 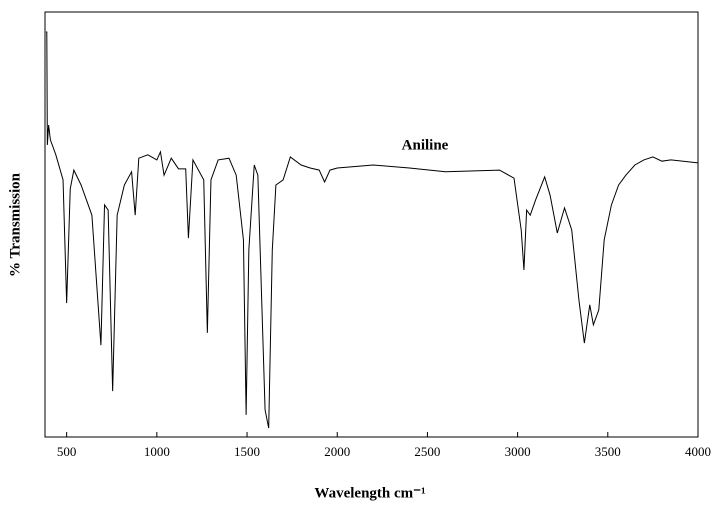 I want to click on x-tick-label: 1500, so click(x=247, y=451).